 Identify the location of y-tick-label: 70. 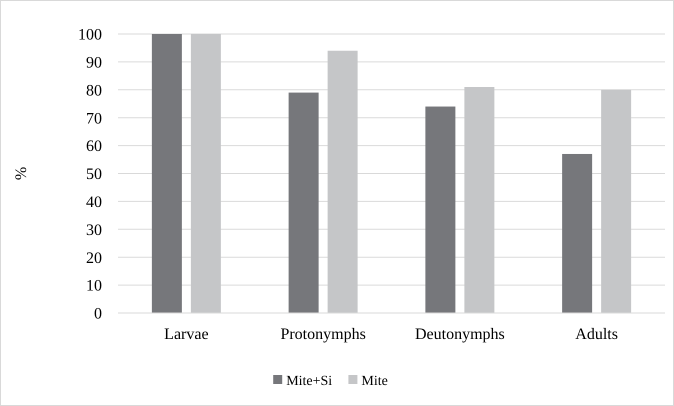
(94, 119).